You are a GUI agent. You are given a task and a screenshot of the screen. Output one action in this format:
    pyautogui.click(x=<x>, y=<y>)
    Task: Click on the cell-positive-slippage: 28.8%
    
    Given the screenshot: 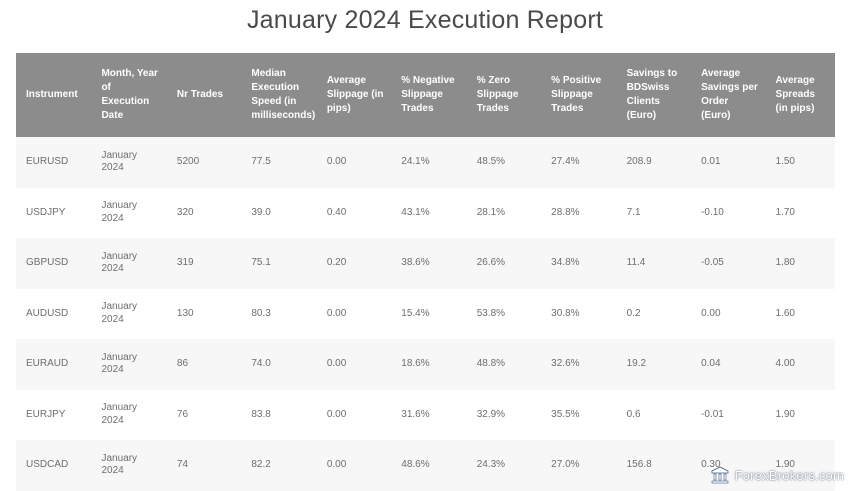 What is the action you would take?
    pyautogui.click(x=579, y=212)
    